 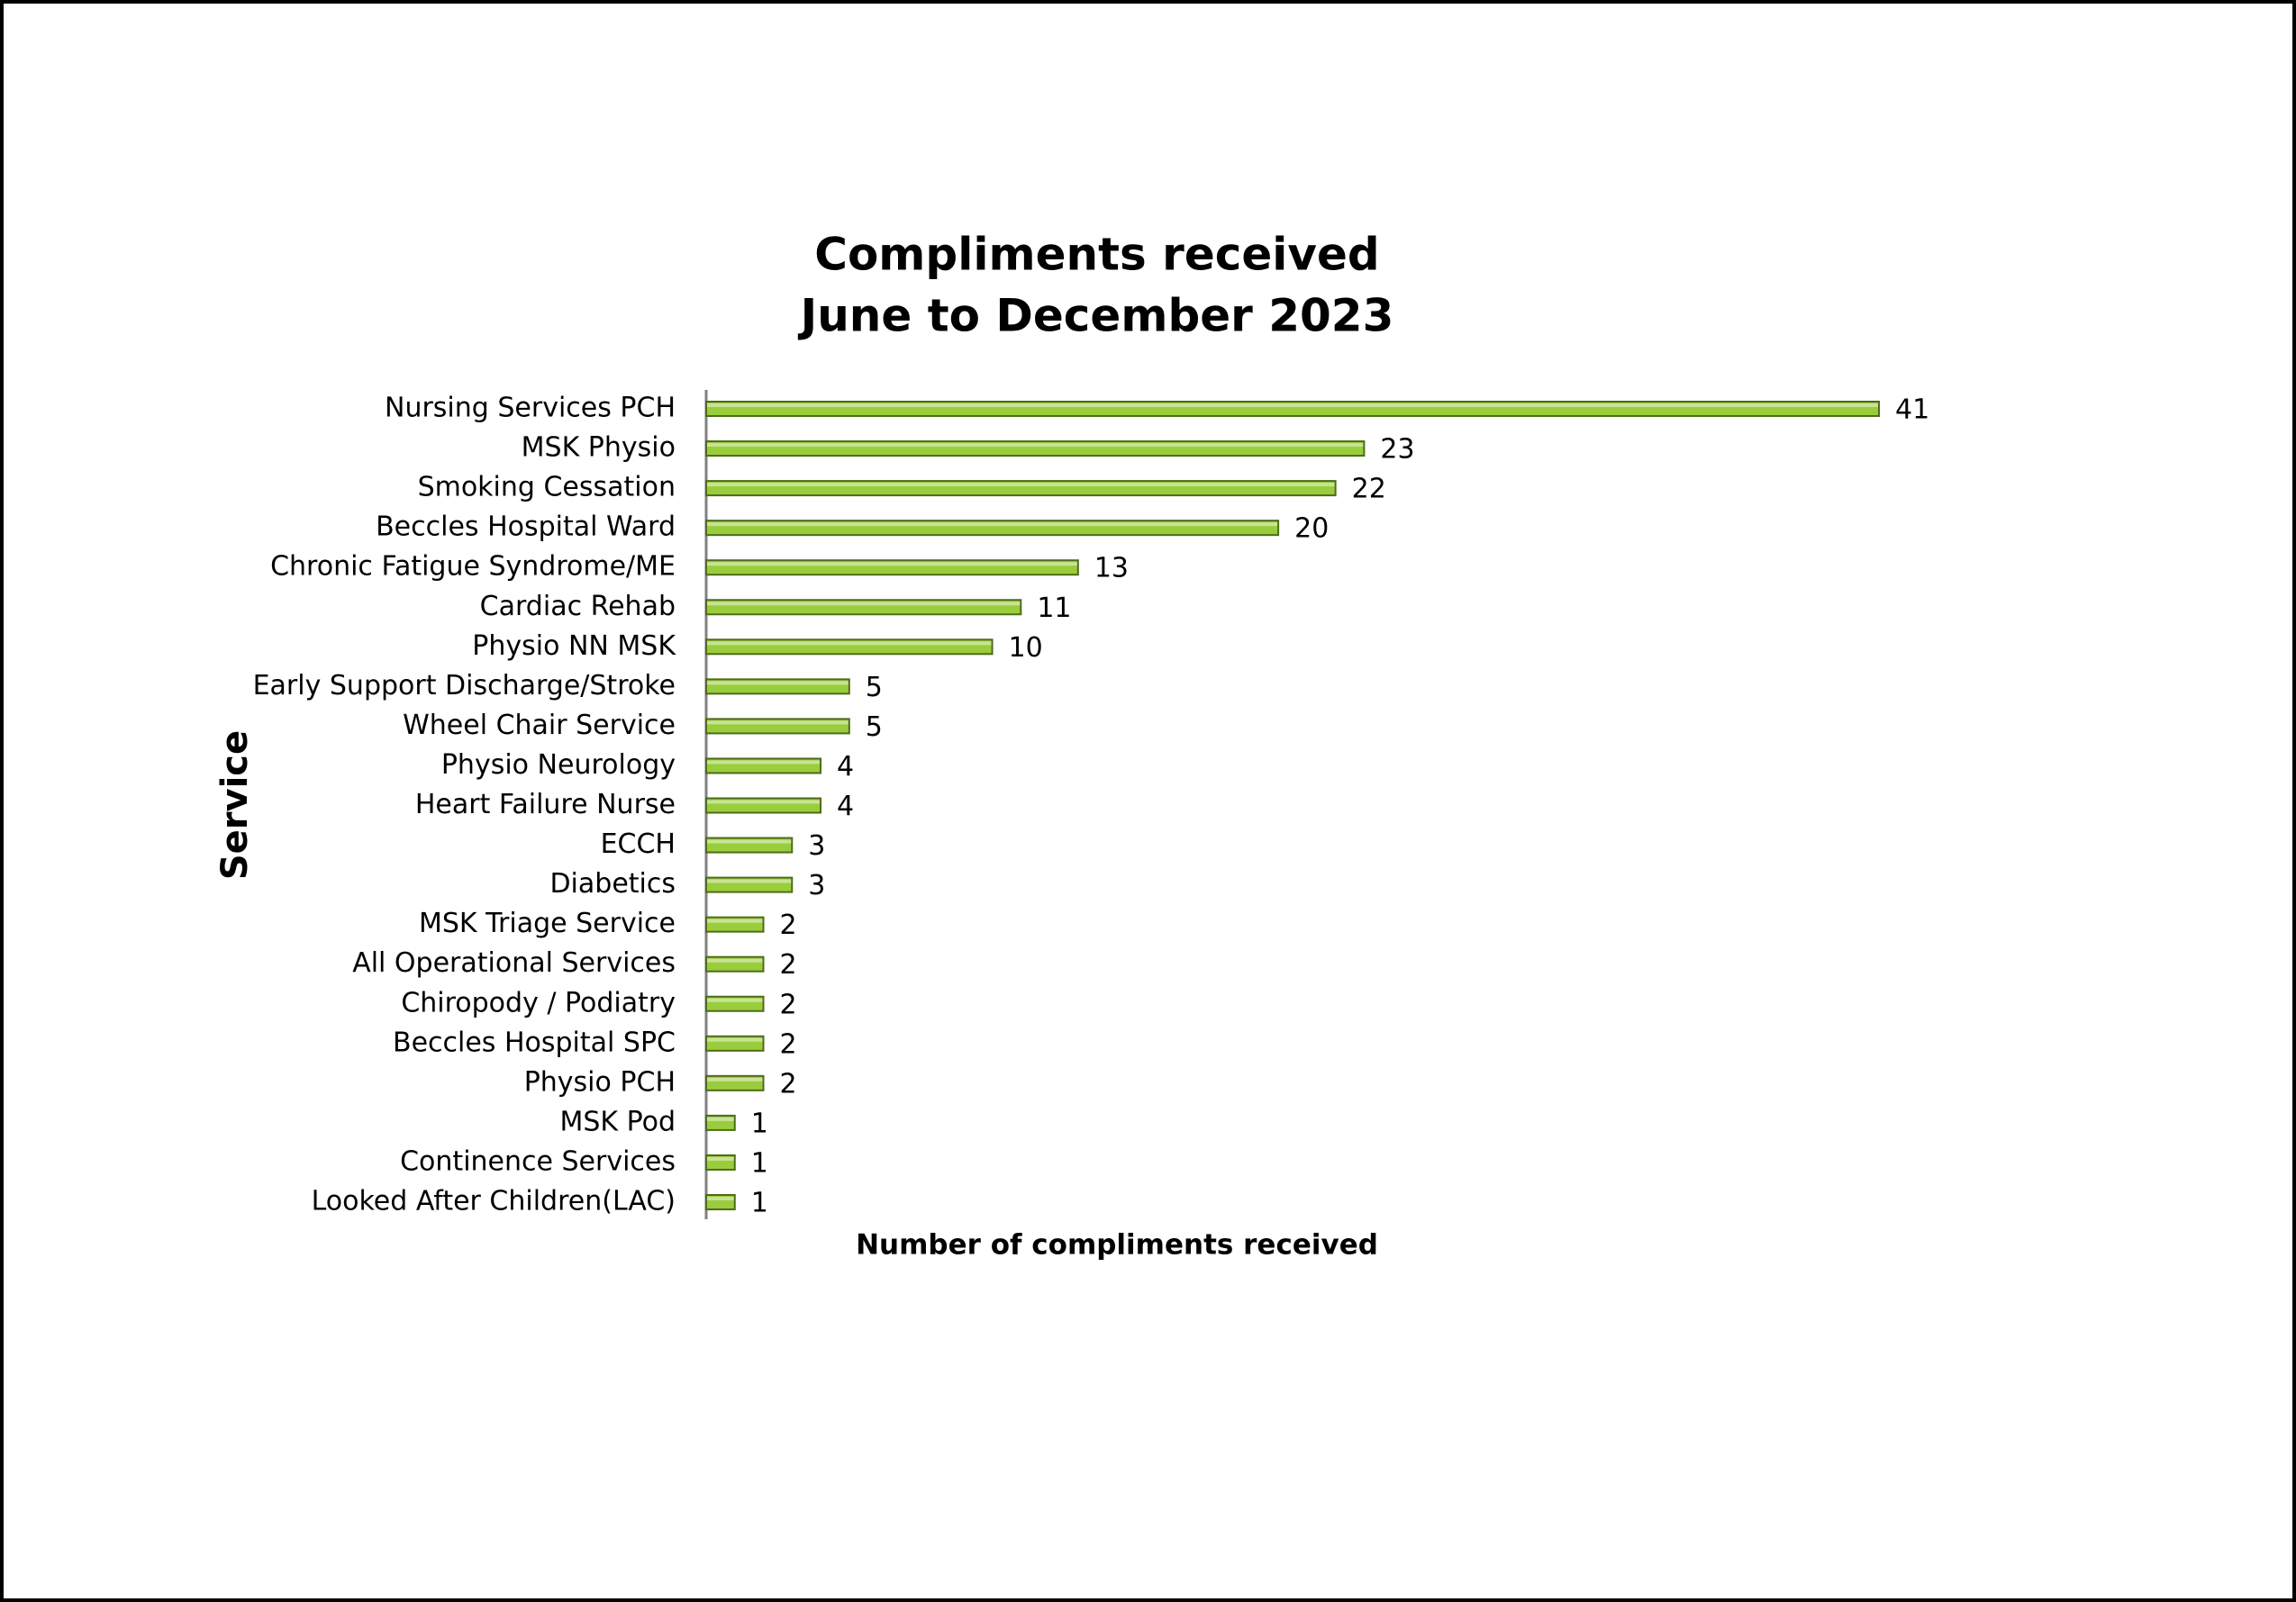 I want to click on data-label: 22, so click(x=1369, y=489).